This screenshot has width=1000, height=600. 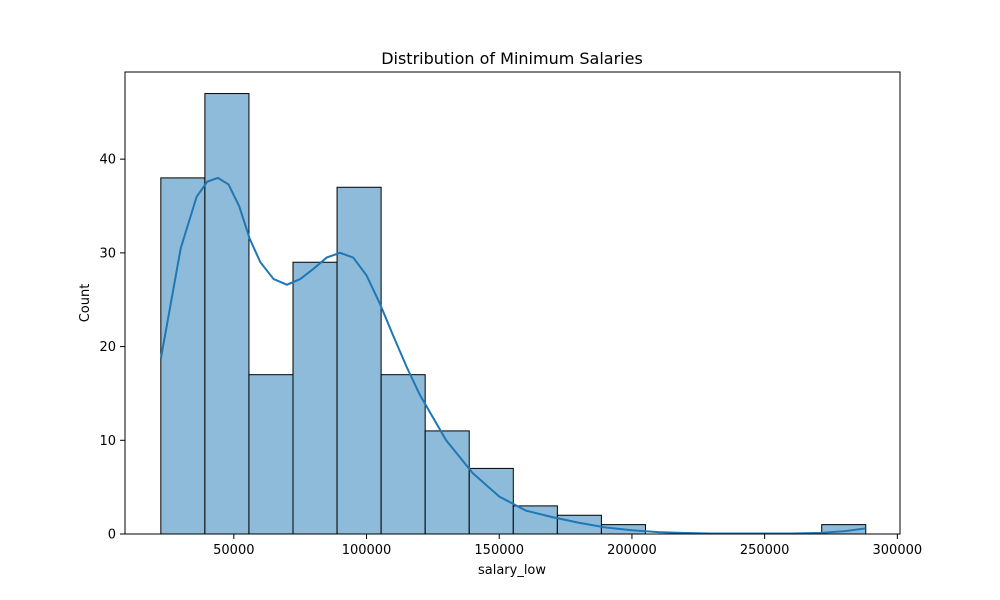 What do you see at coordinates (499, 550) in the screenshot?
I see `x-tick-label: 150000` at bounding box center [499, 550].